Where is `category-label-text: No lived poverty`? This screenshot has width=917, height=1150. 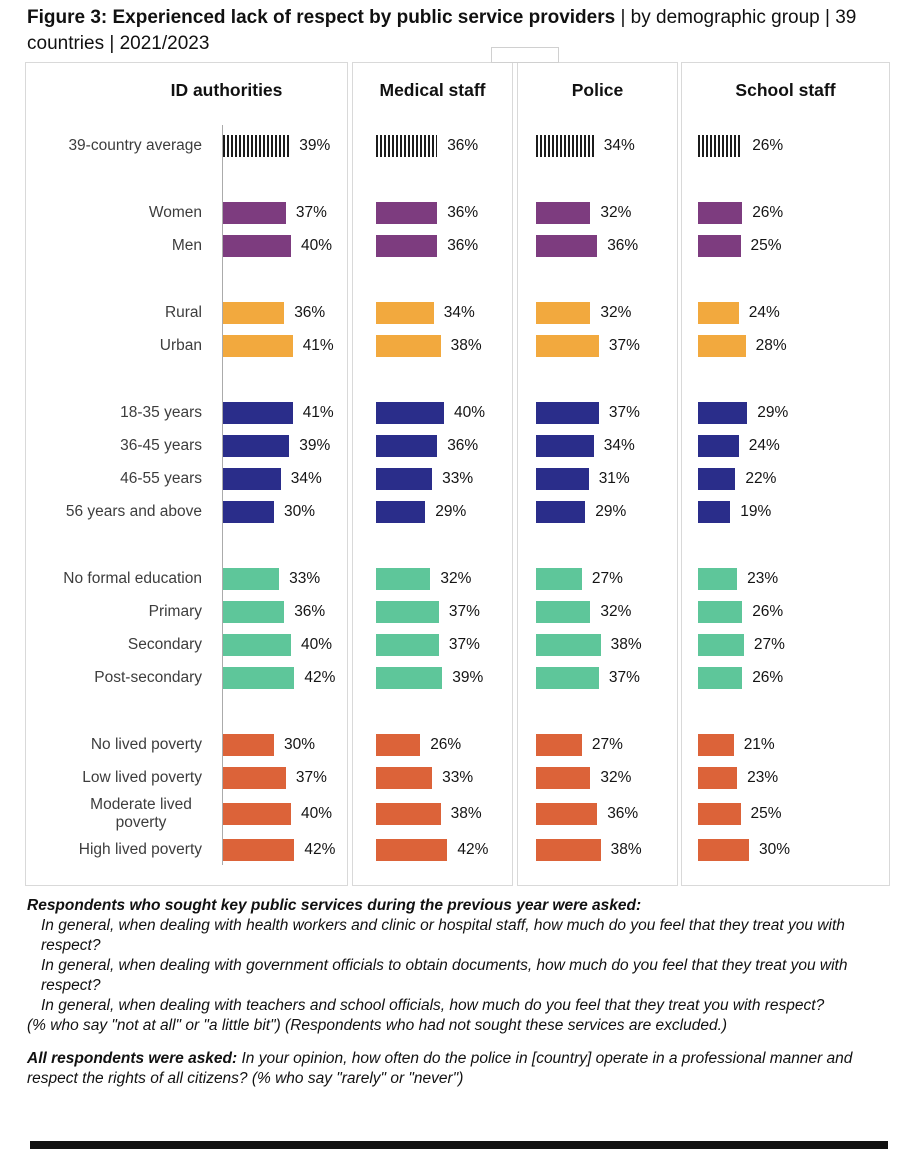
category-label-text: No lived poverty is located at coordinates (146, 744).